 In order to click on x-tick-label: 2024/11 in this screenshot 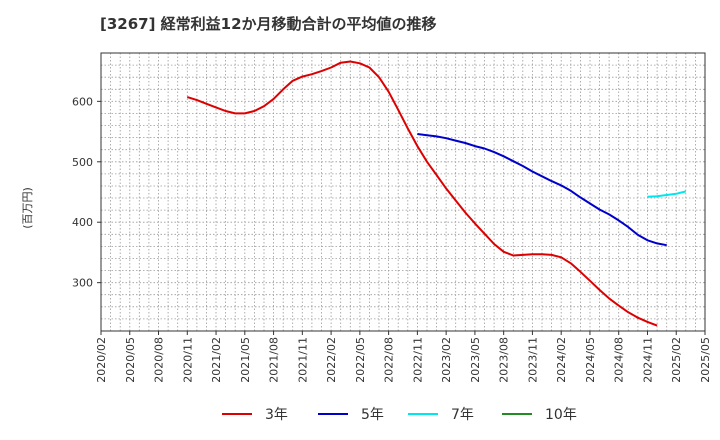, I will do `click(647, 360)`.